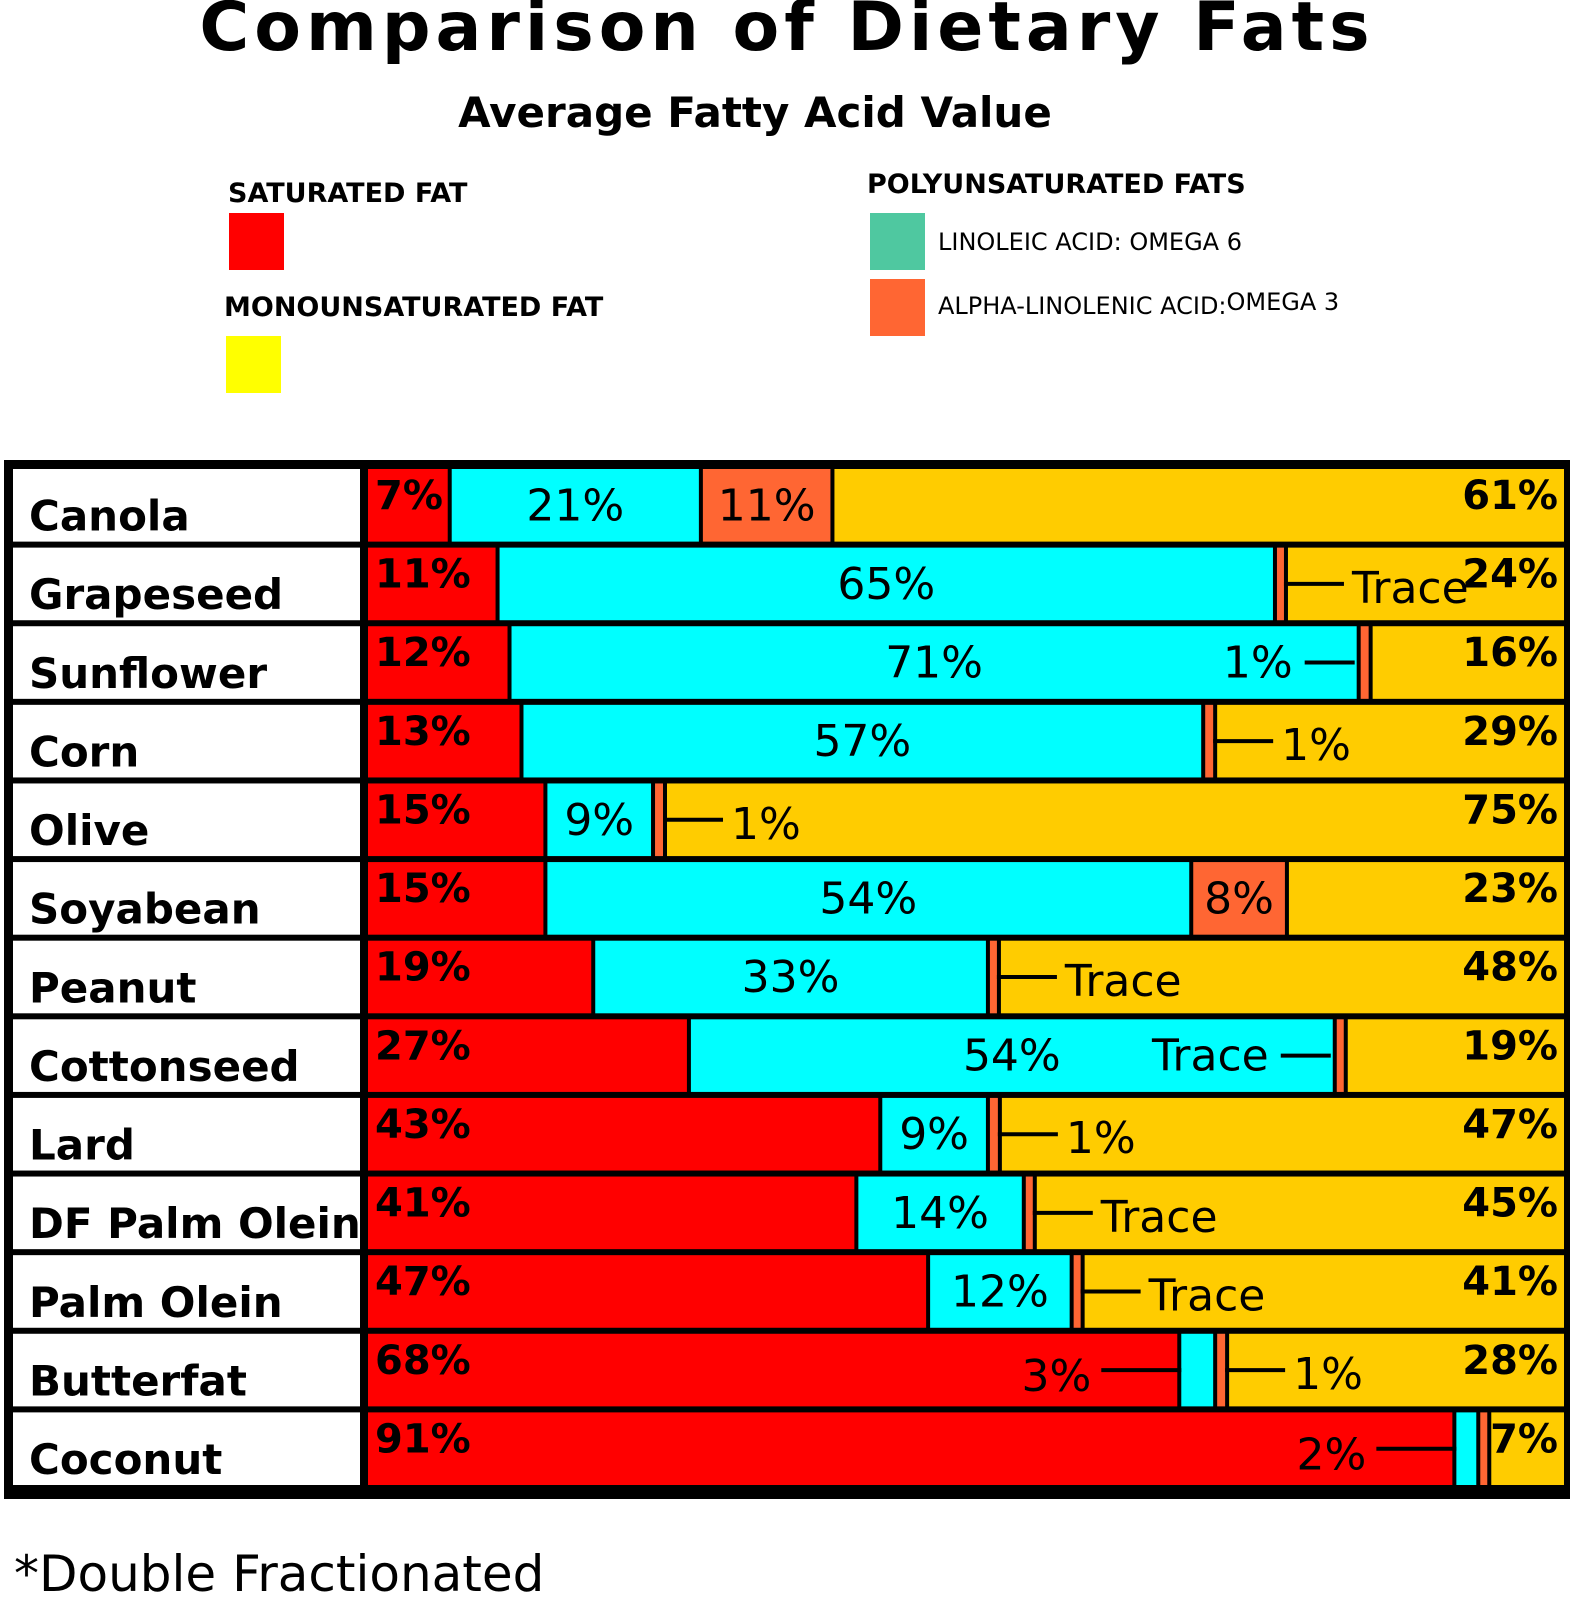  I want to click on category-label: Canola, so click(109, 516).